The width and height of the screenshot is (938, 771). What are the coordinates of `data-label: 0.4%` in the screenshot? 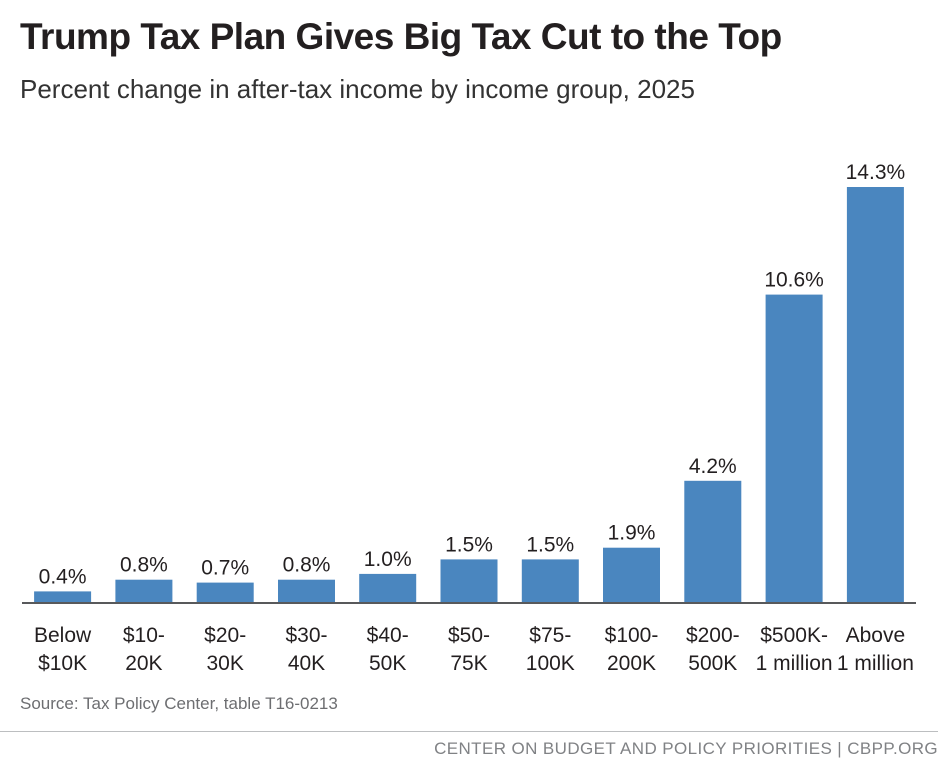 It's located at (63, 576).